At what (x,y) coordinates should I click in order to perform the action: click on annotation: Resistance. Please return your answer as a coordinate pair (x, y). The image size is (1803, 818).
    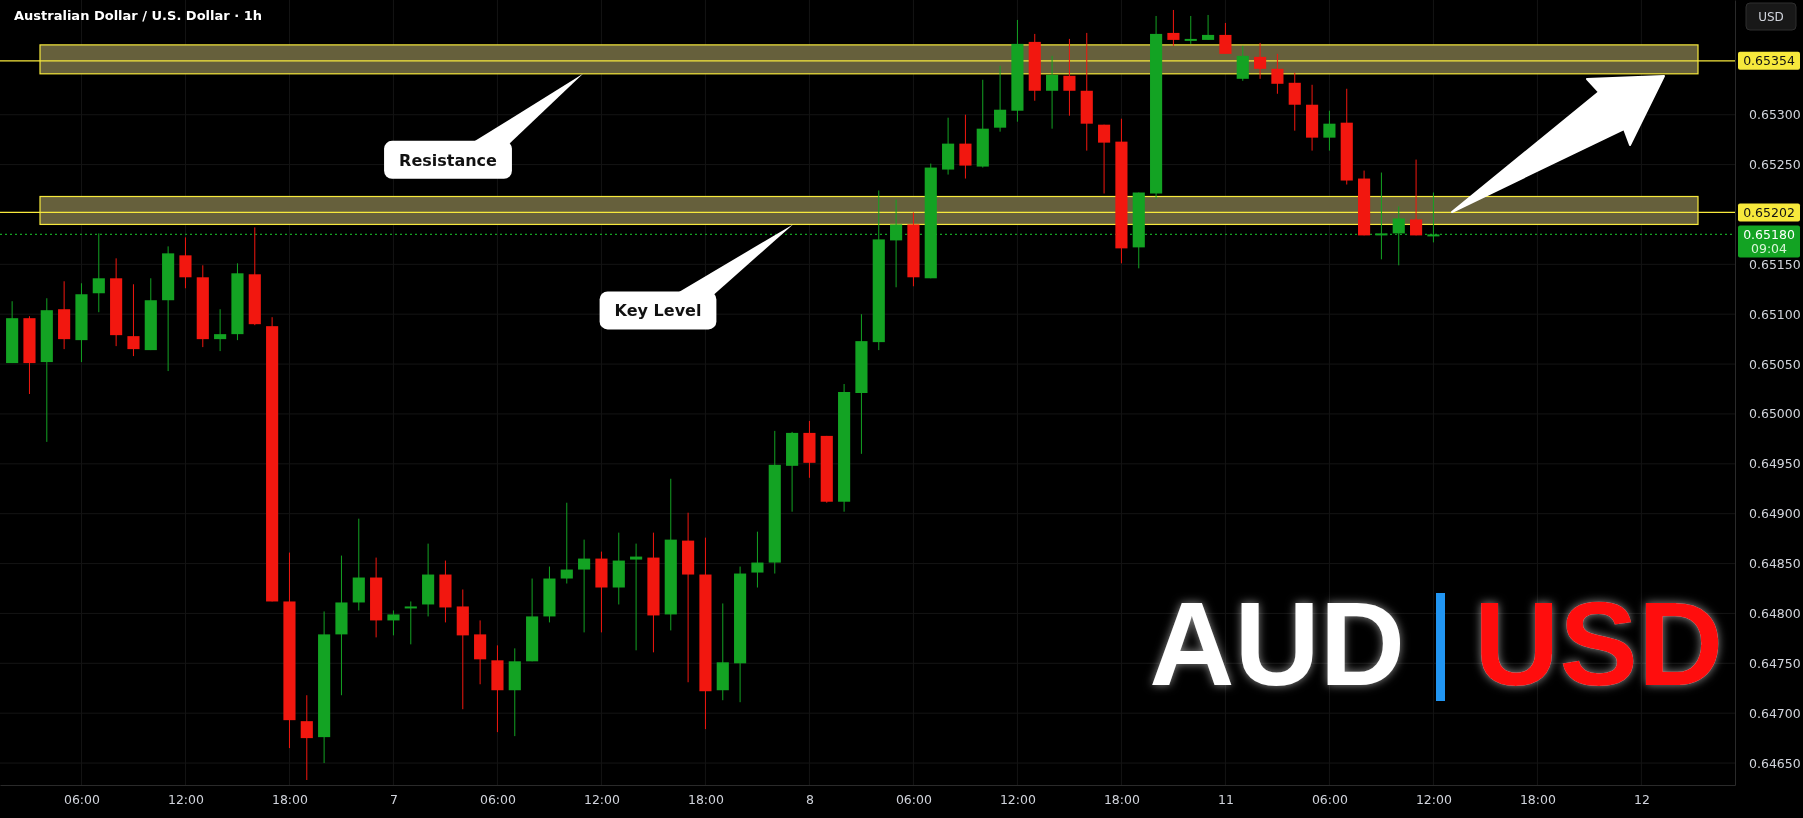
    Looking at the image, I should click on (448, 160).